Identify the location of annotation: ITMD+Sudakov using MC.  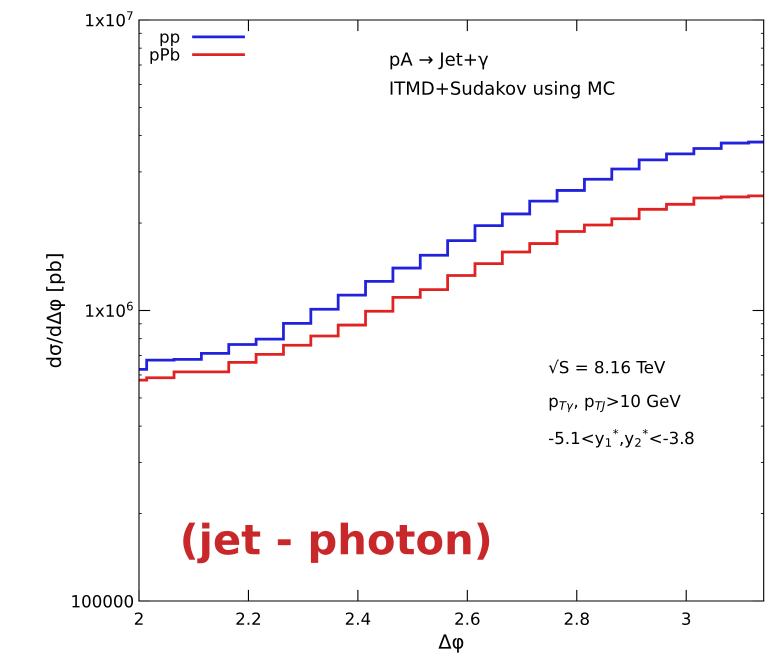
(502, 89).